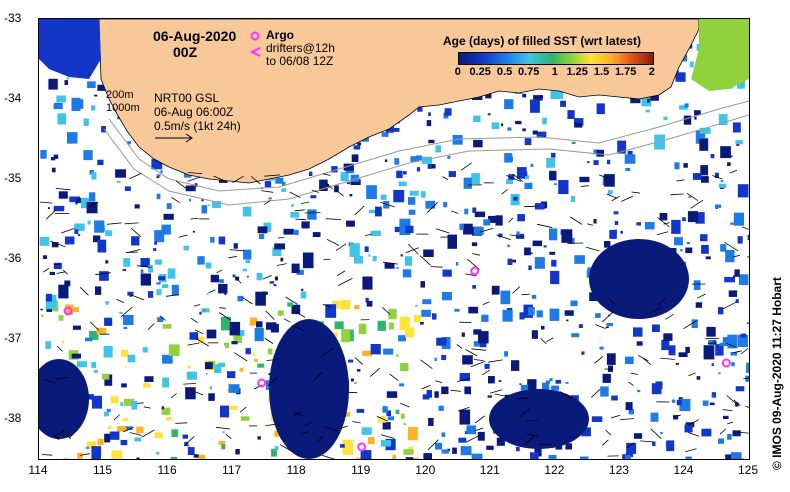 The image size is (790, 492). I want to click on land-patch-west, so click(70, 49).